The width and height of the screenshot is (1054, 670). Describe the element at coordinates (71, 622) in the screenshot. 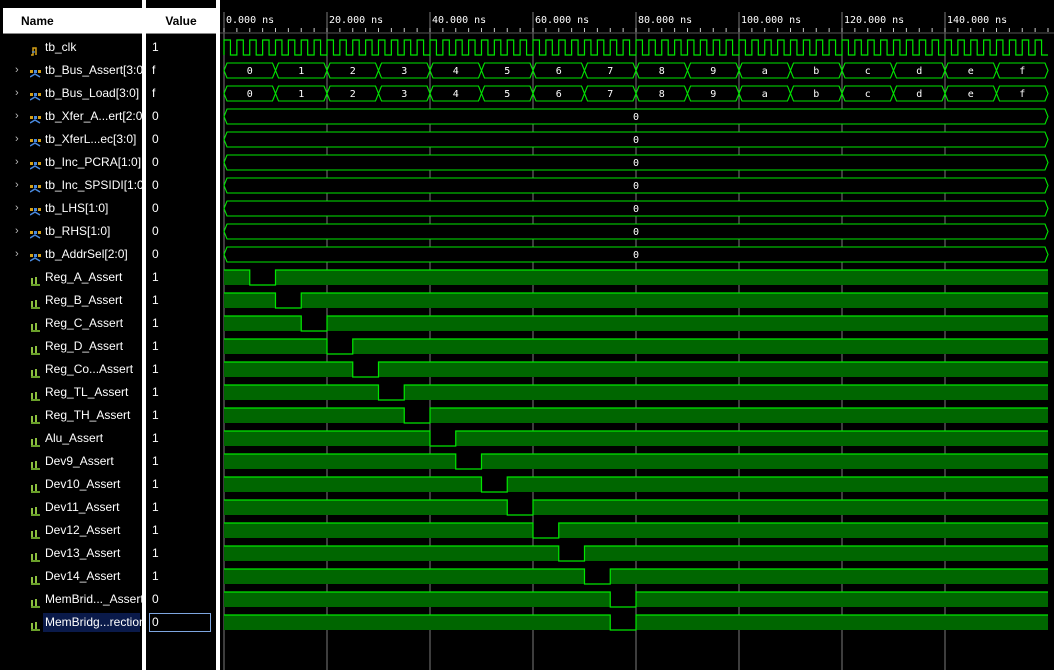

I see `signal-name-row: MemBridg...rection` at that location.